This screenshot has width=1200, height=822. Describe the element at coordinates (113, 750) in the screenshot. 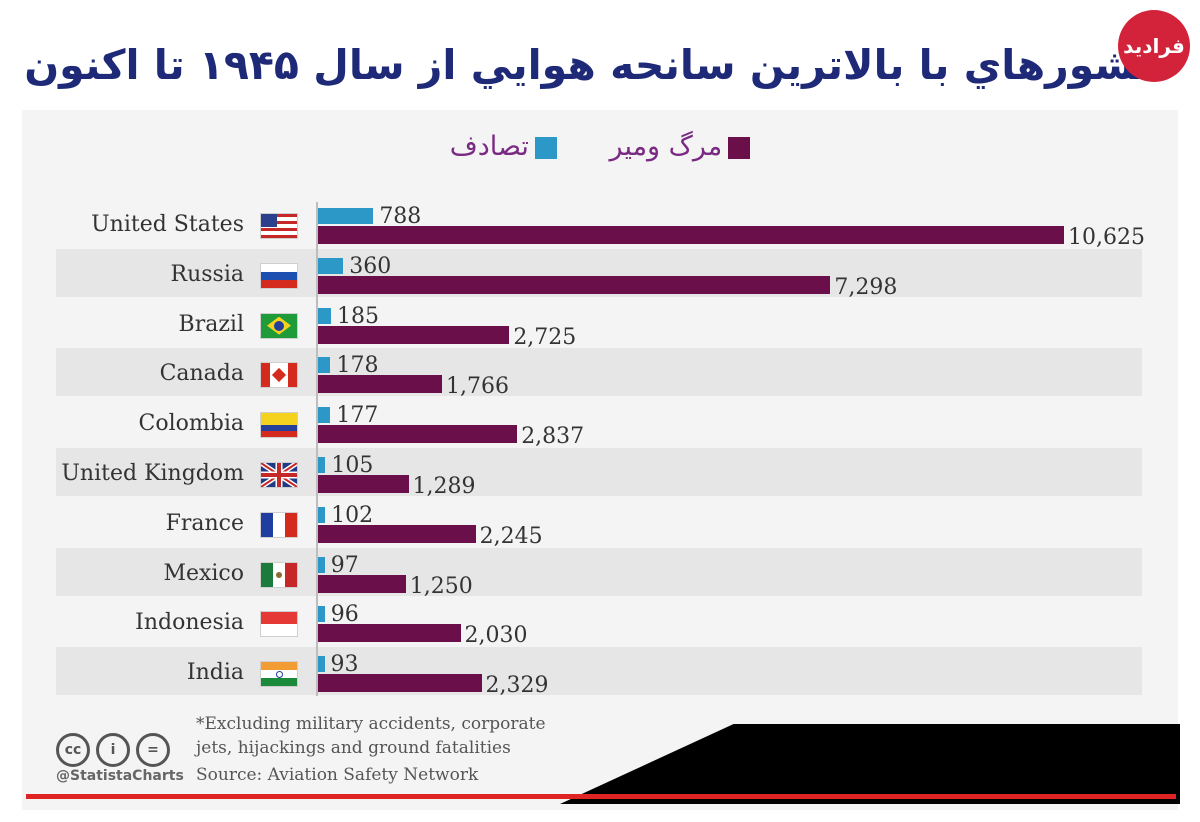

I see `by-icon: i` at that location.